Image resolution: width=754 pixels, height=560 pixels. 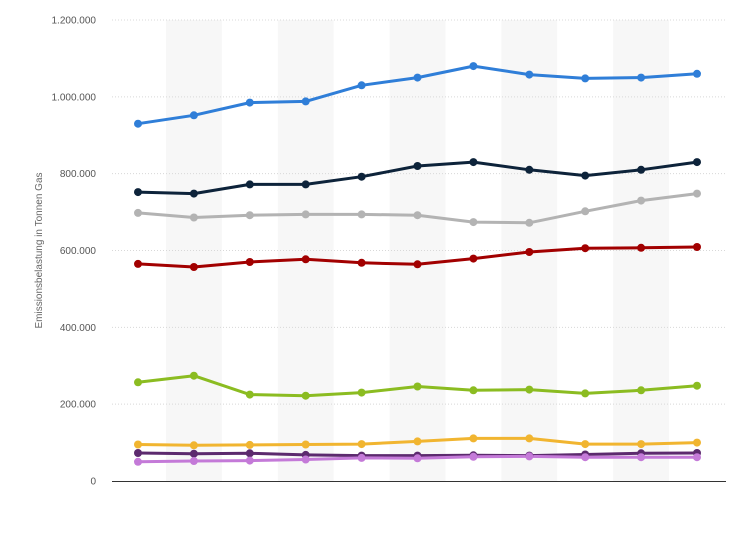 What do you see at coordinates (74, 21) in the screenshot?
I see `y-tick-label: 1.200.000` at bounding box center [74, 21].